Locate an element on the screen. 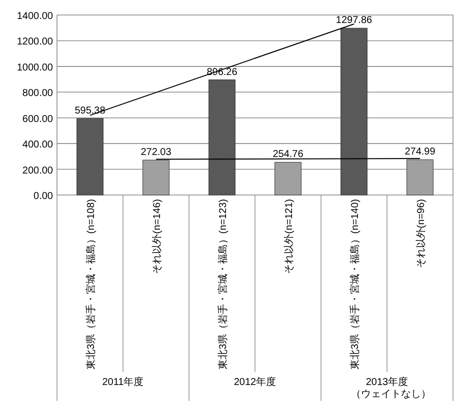  x-tick-label: 東北3県（岩手・宮城・福島）(n=108) is located at coordinates (91, 284).